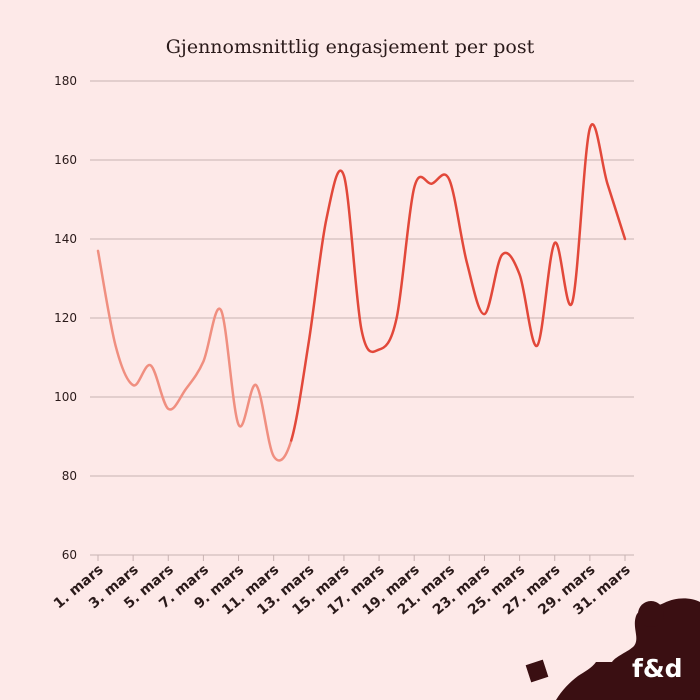 This screenshot has width=700, height=700. Describe the element at coordinates (350, 47) in the screenshot. I see `chart-title: Gjennomsnittlig engasjement per post` at that location.